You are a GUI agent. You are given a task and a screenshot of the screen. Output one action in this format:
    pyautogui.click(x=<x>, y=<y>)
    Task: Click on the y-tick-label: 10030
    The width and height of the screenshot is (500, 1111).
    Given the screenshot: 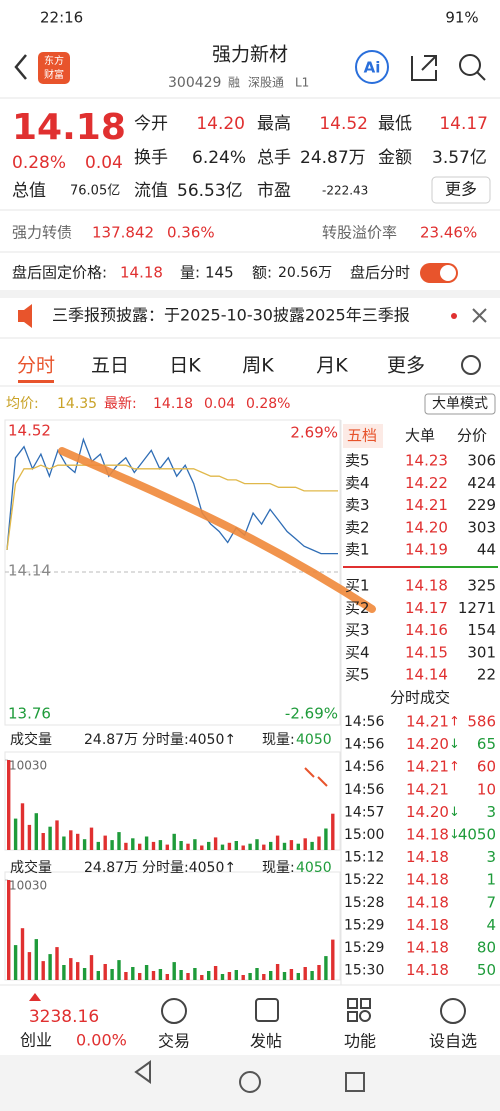 What is the action you would take?
    pyautogui.click(x=28, y=886)
    